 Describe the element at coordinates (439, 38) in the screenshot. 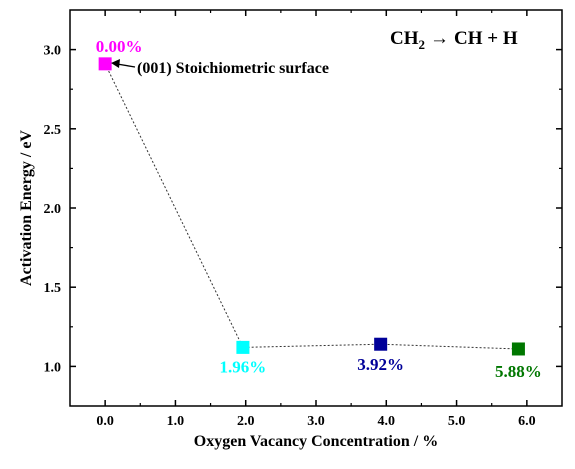

I see `reaction-arrow: →` at that location.